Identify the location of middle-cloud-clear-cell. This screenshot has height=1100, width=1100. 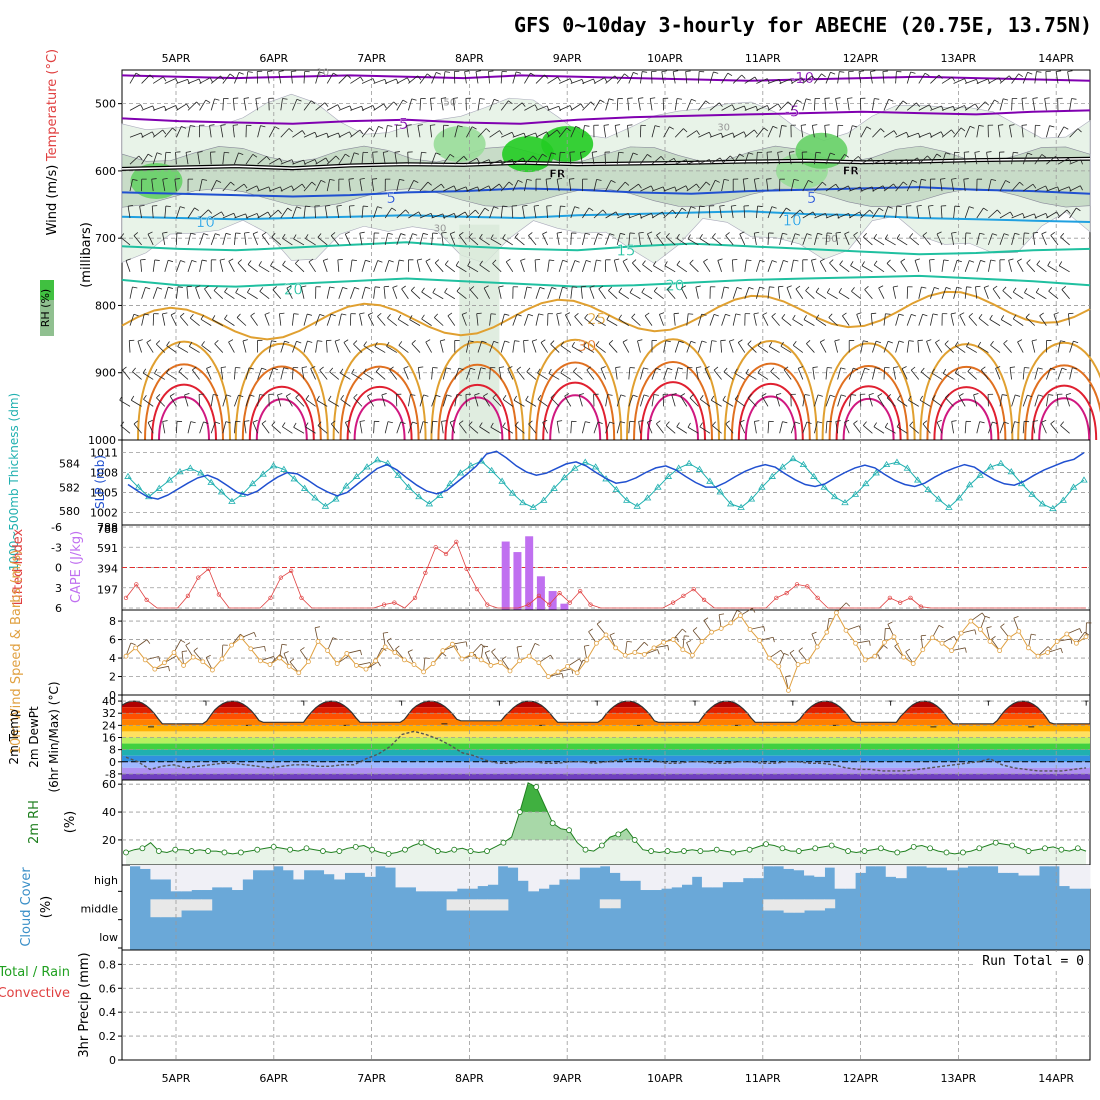
(186, 905).